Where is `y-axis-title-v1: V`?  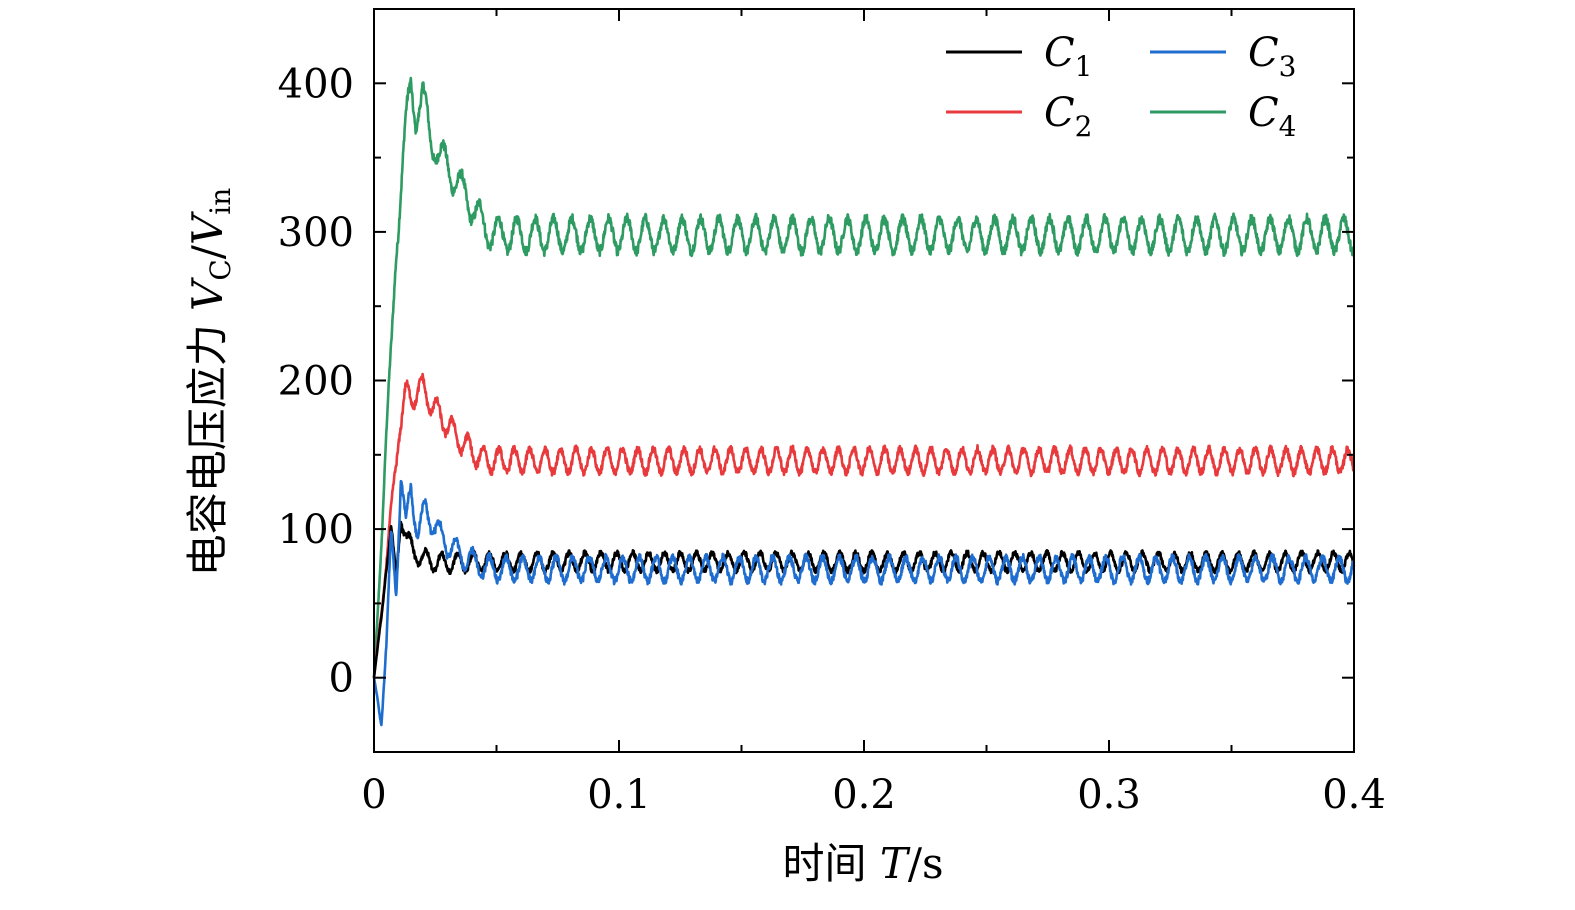
y-axis-title-v1: V is located at coordinates (207, 294).